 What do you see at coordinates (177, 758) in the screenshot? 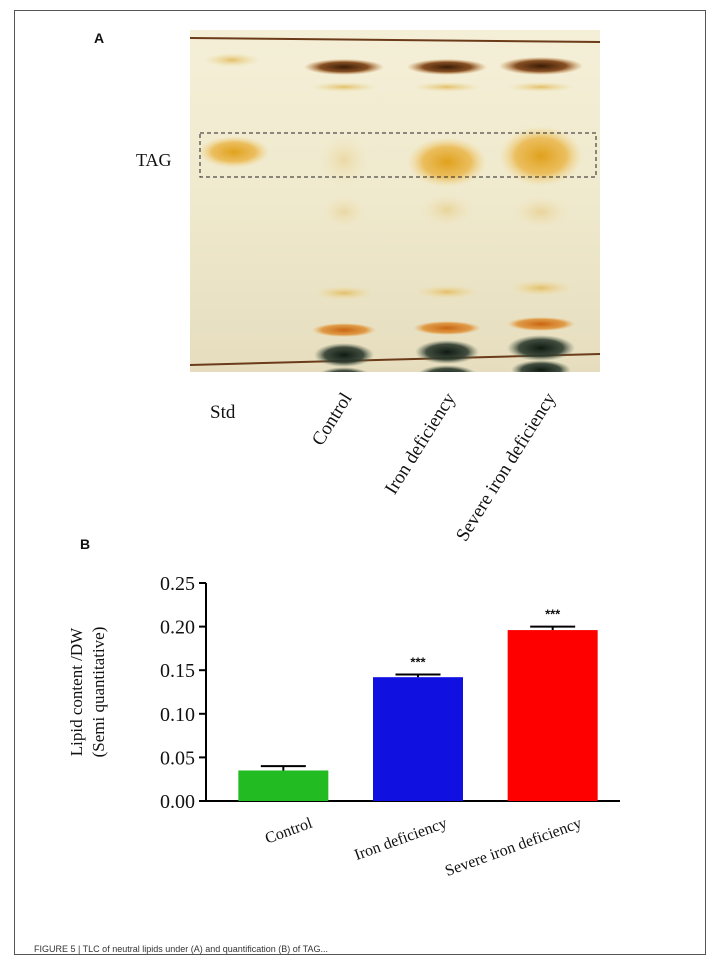
I see `y-tick-label: 0.05` at bounding box center [177, 758].